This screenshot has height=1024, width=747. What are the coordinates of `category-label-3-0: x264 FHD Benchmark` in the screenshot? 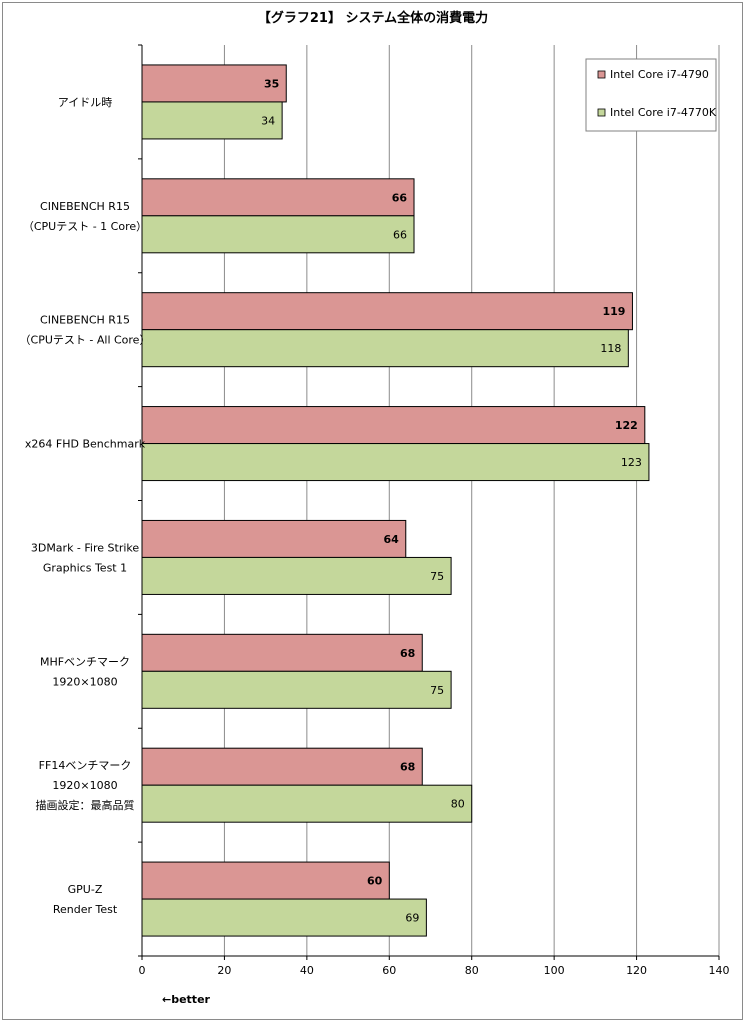 It's located at (85, 444).